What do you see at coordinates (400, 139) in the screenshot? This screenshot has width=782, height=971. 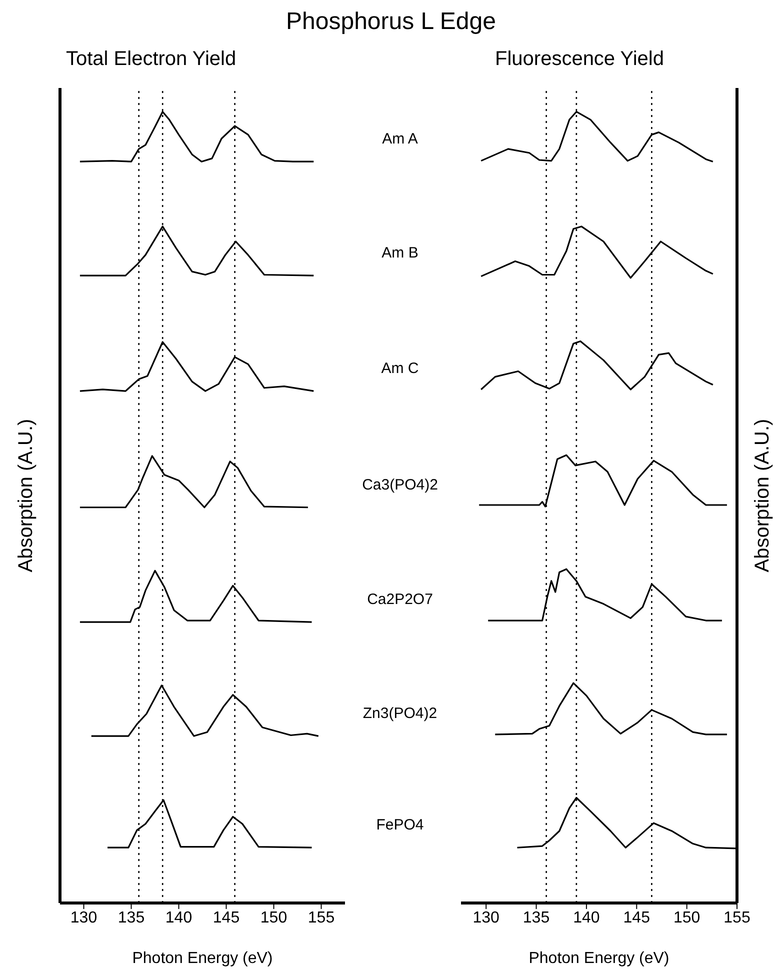 I see `text: Am A` at bounding box center [400, 139].